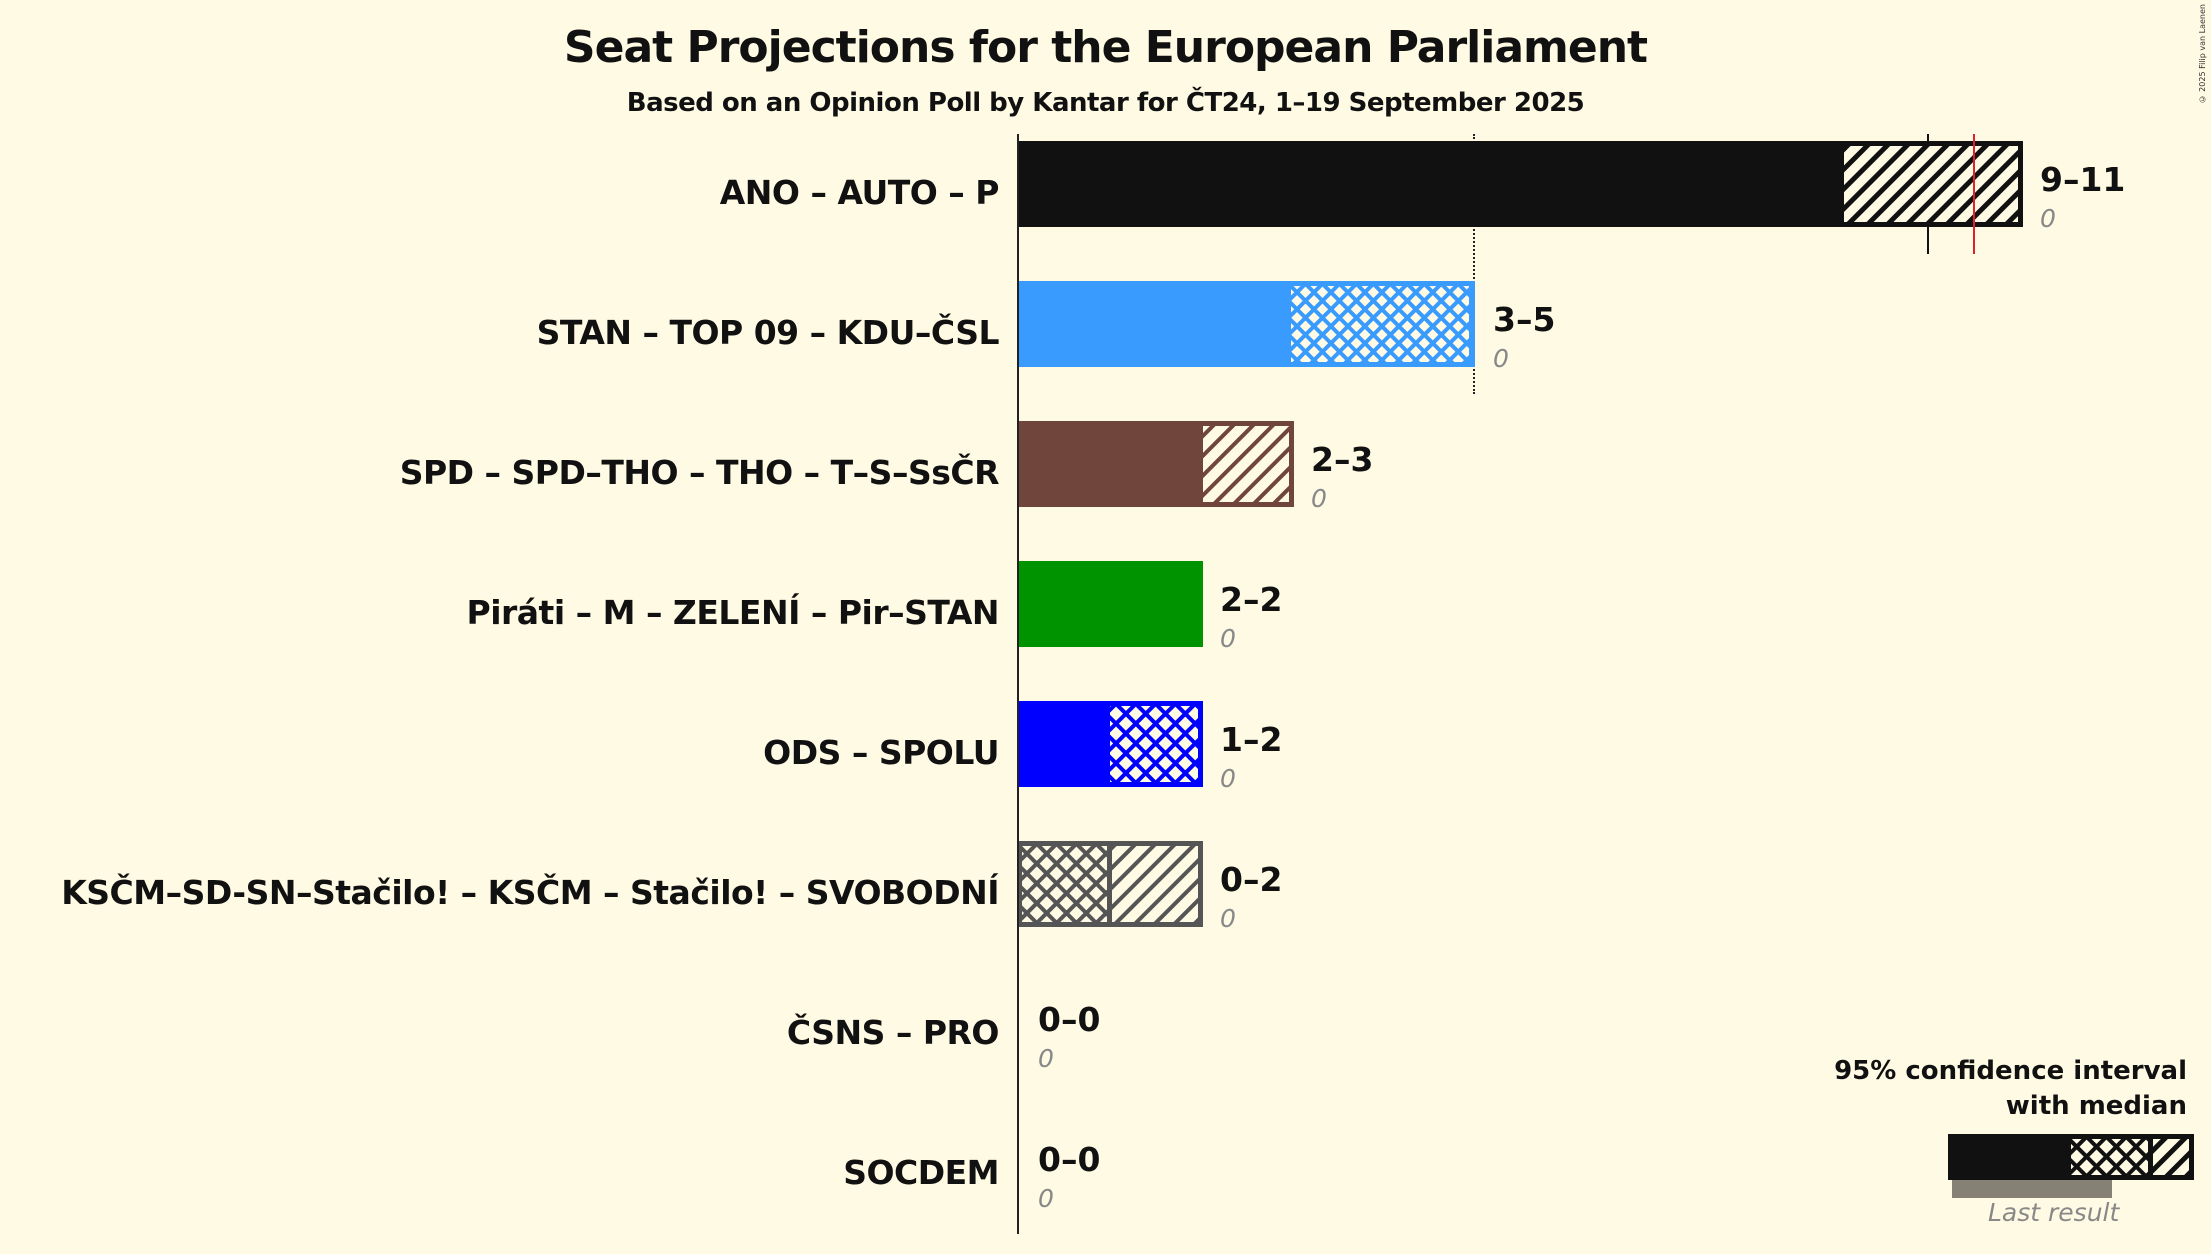 Image resolution: width=2211 pixels, height=1254 pixels. What do you see at coordinates (1110, 884) in the screenshot?
I see `bar-kscm` at bounding box center [1110, 884].